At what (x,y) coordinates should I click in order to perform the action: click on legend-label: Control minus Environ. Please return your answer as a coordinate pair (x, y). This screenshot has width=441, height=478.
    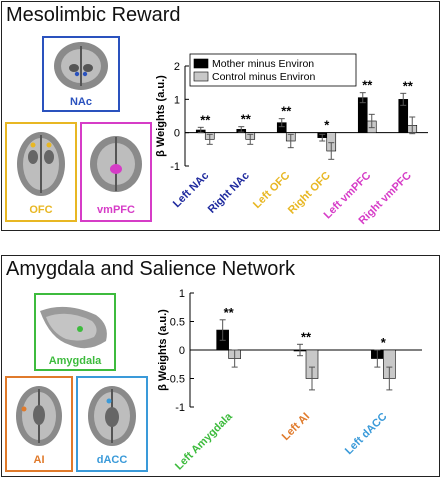
    Looking at the image, I should click on (263, 77).